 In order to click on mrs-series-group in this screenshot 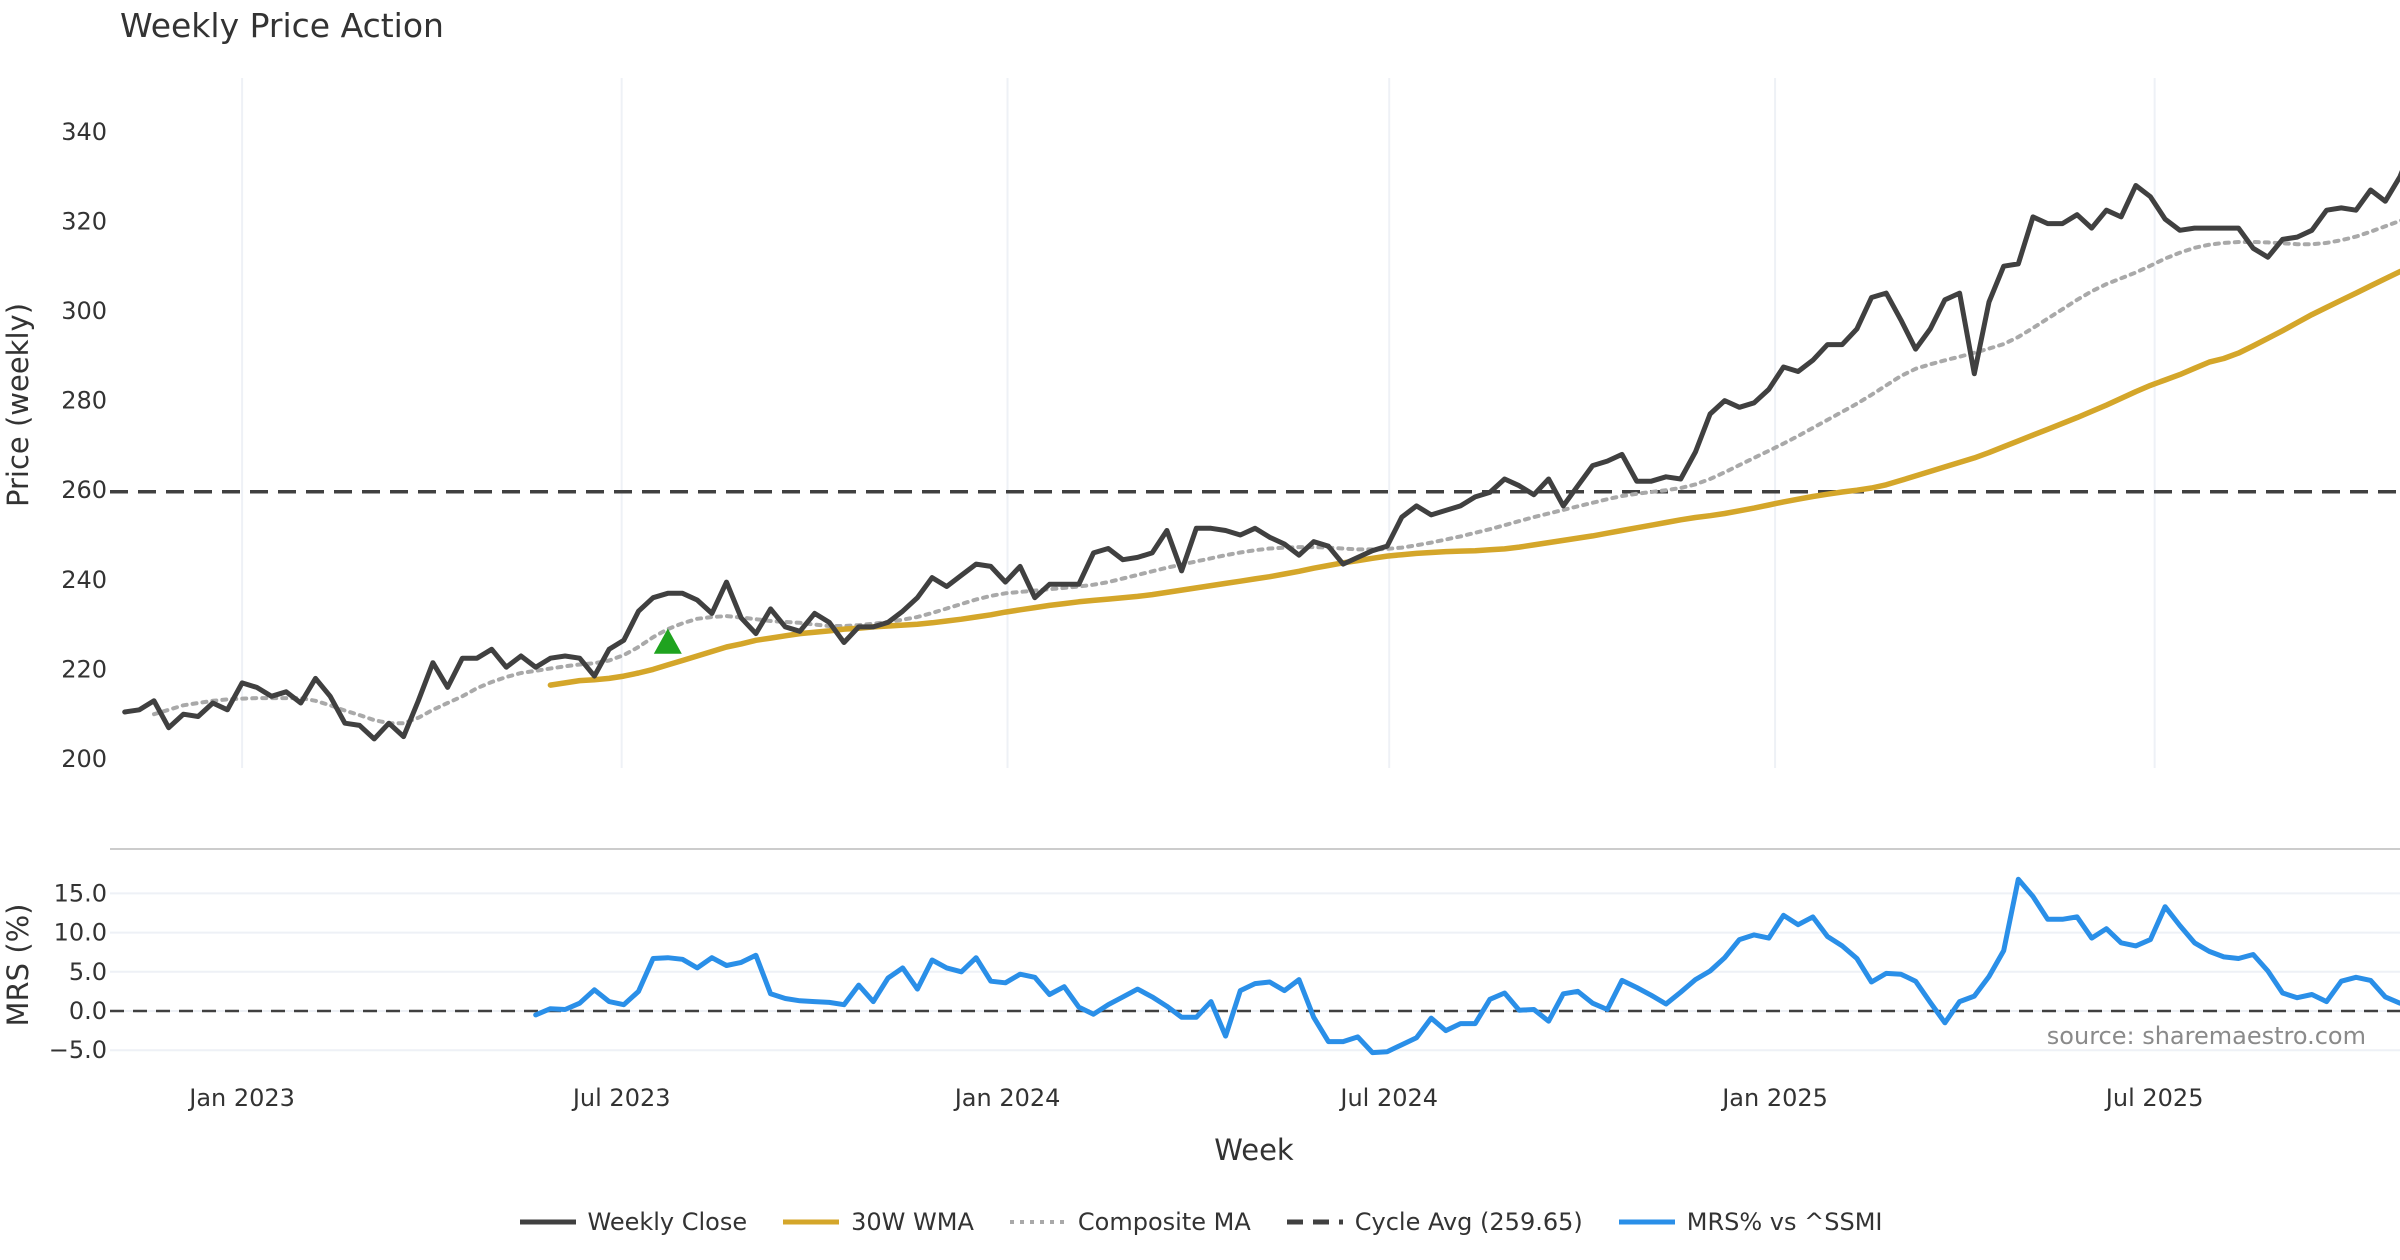, I will do `click(1255, 966)`.